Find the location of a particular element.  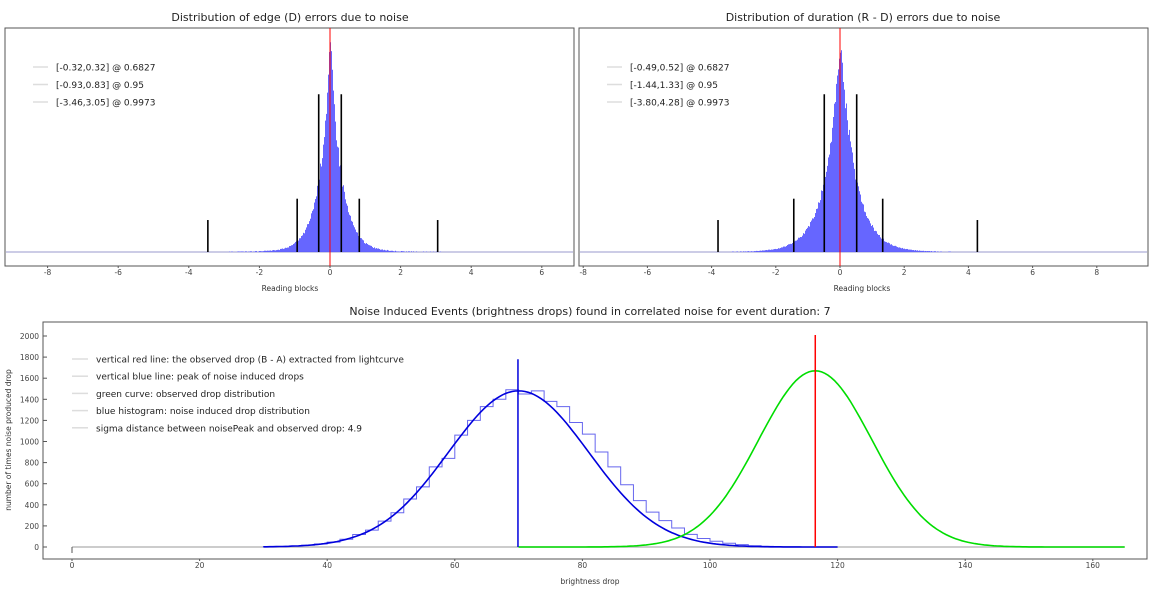

x-tick-label: 8 is located at coordinates (1096, 272).